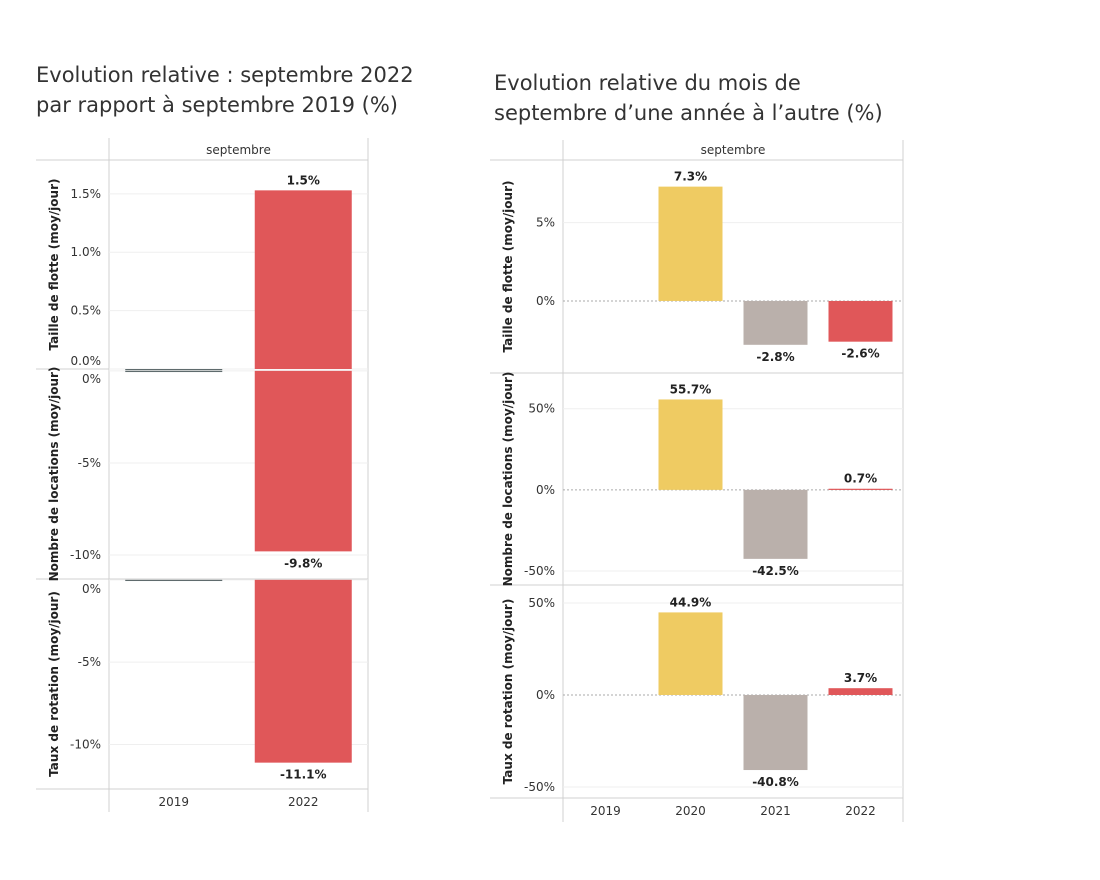  I want to click on y-tick-label: 0.5%, so click(86, 311).